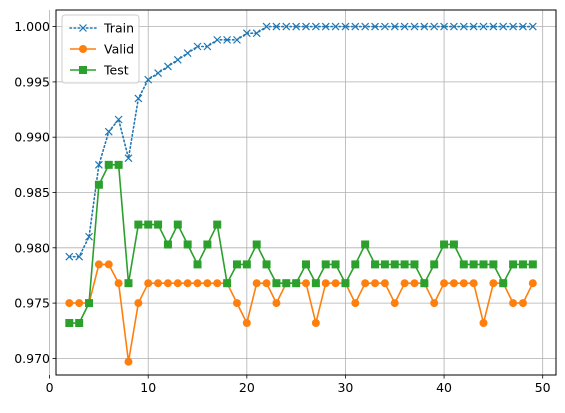 The height and width of the screenshot is (413, 565). Describe the element at coordinates (32, 81) in the screenshot. I see `y-tick-label: 0.995` at that location.